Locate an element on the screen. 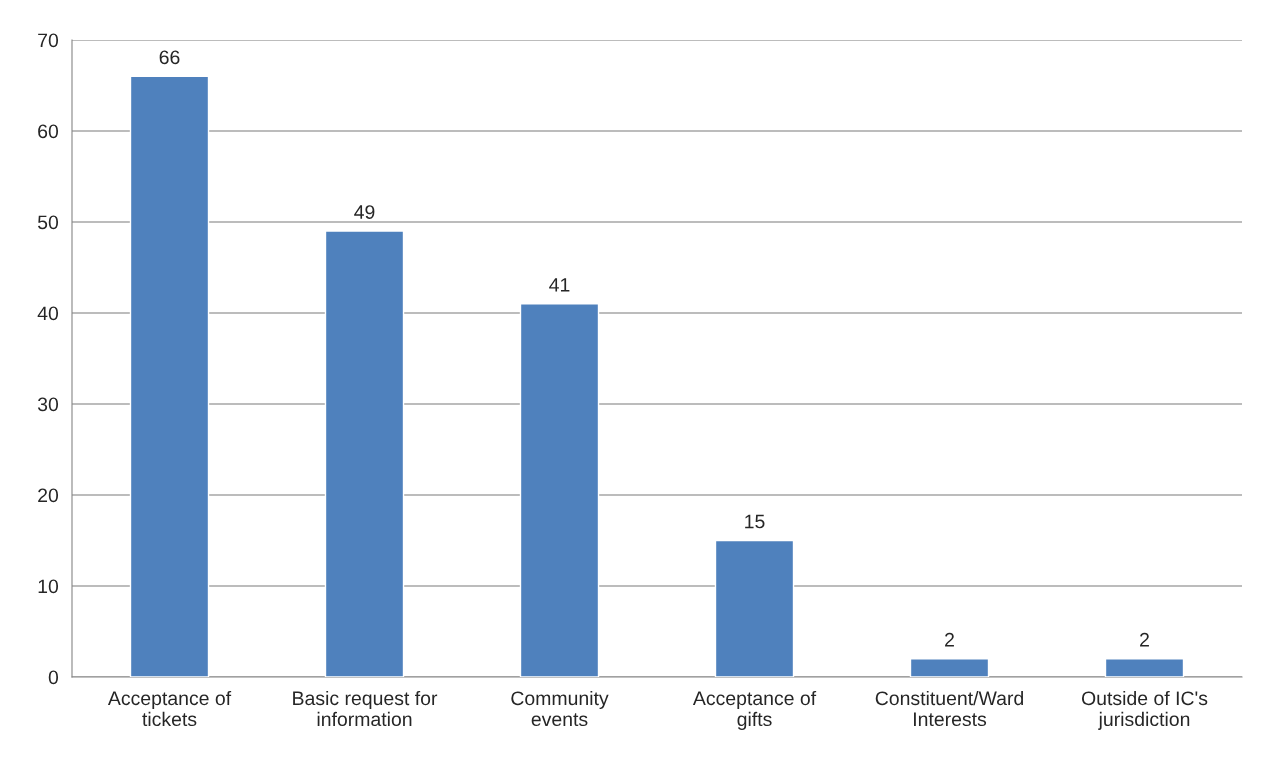 This screenshot has height=758, width=1268. y-tick-label: 50 is located at coordinates (48, 222).